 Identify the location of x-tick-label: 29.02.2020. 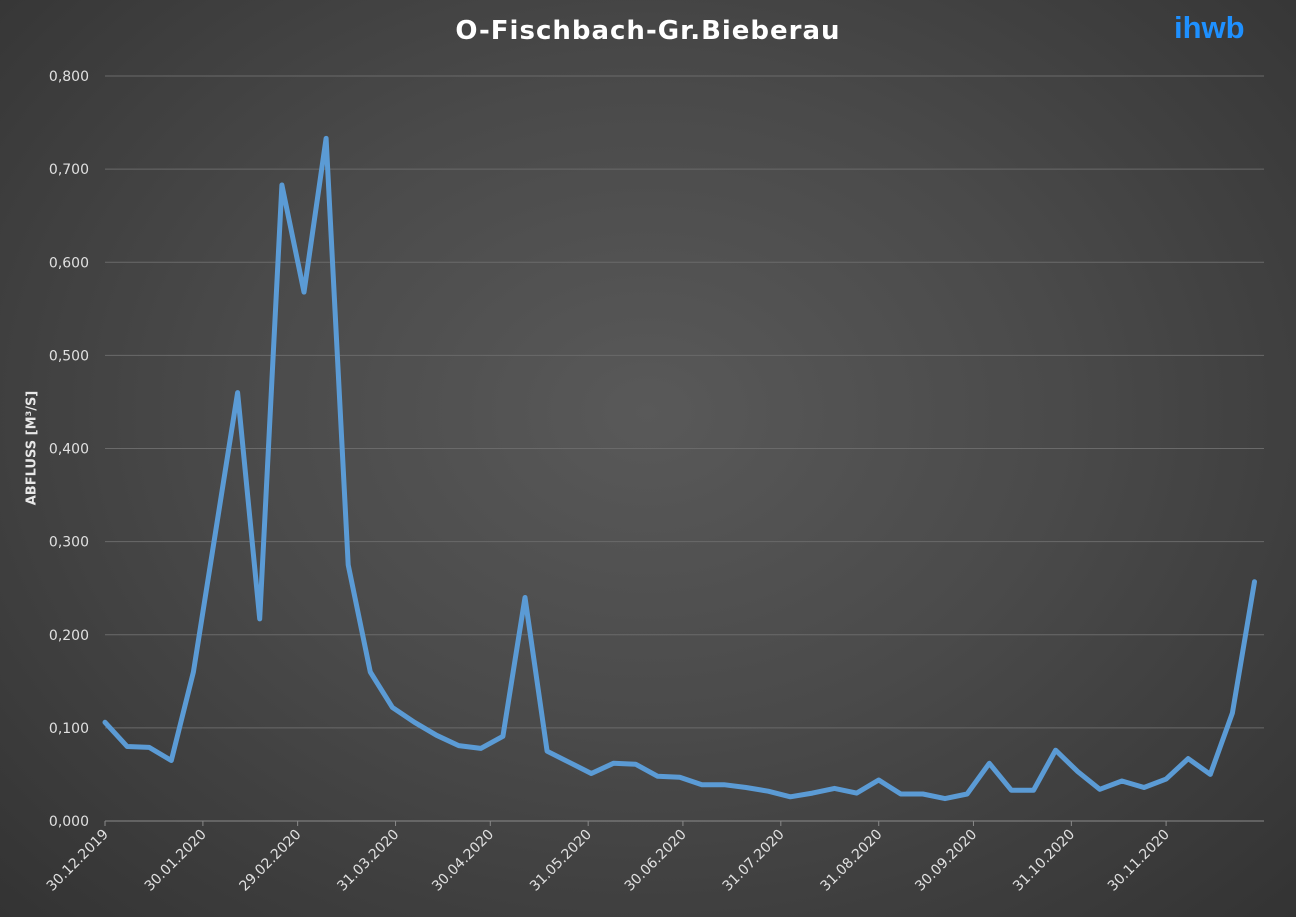
(270, 861).